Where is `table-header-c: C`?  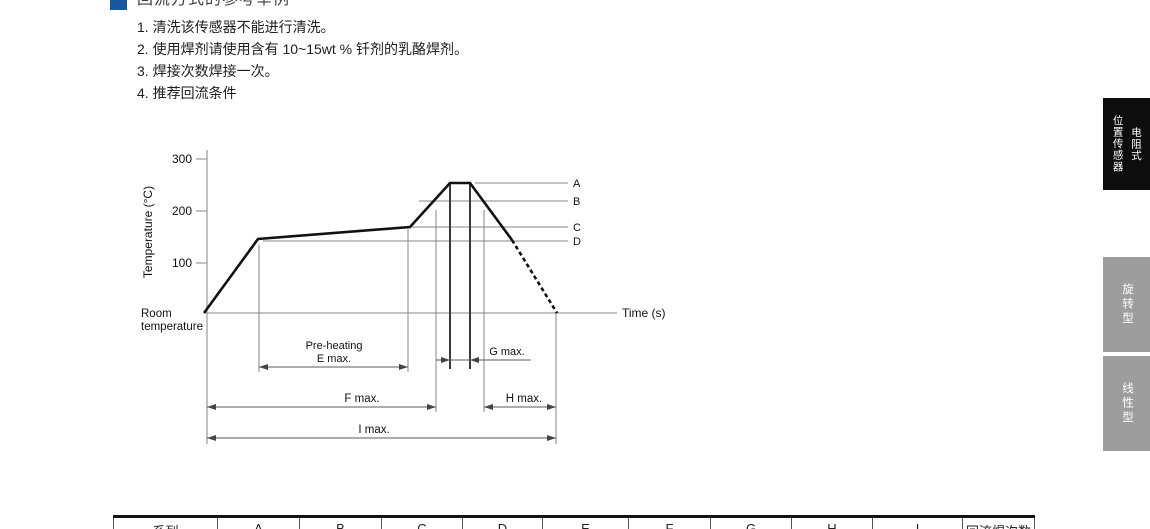 table-header-c: C is located at coordinates (422, 523).